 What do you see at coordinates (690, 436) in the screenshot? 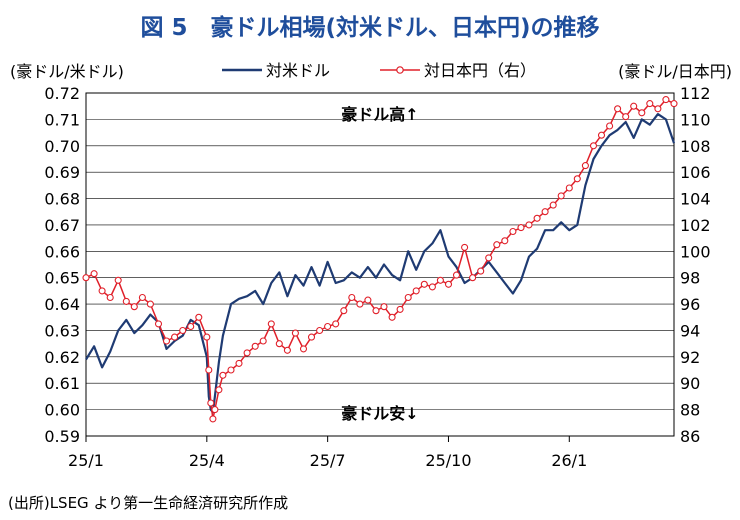
I see `right-tick-label: 86` at bounding box center [690, 436].